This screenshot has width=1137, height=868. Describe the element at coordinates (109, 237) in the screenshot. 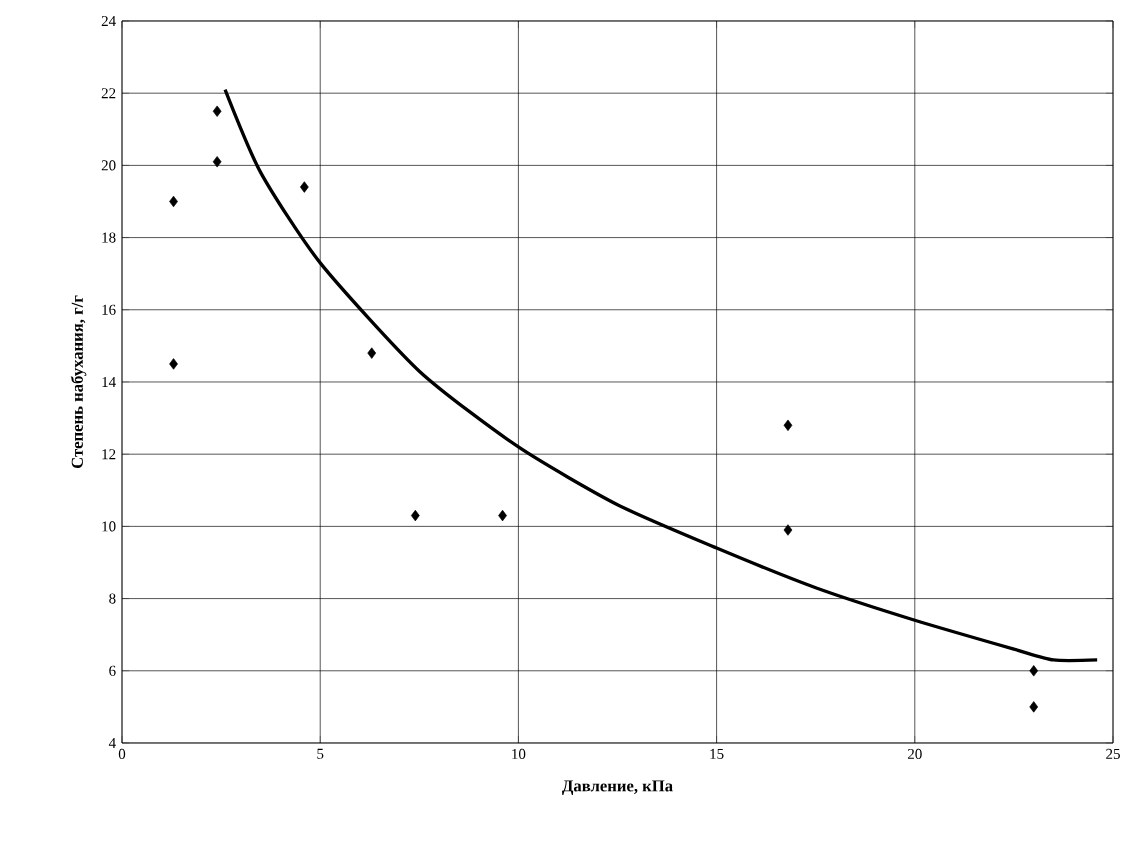

I see `y-tick-label: 18` at that location.